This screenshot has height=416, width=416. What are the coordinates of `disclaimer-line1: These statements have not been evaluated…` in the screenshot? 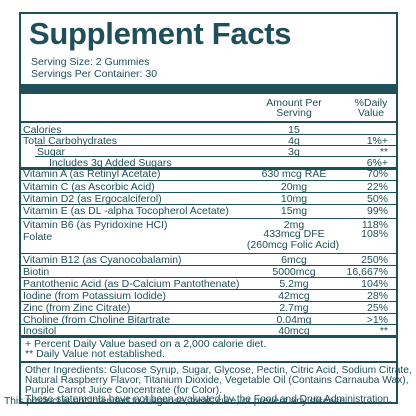 It's located at (208, 399).